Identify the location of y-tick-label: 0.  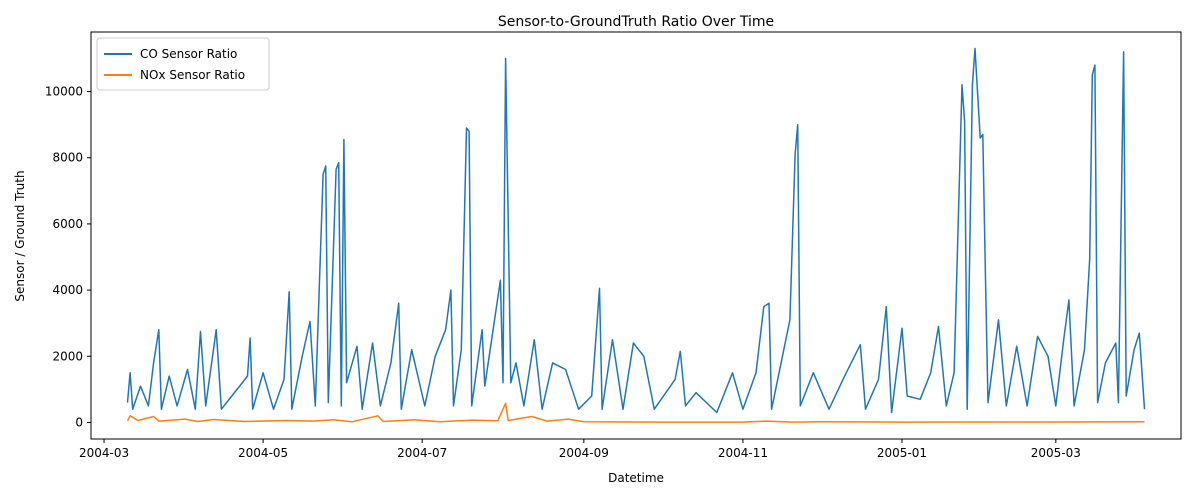
(79, 422).